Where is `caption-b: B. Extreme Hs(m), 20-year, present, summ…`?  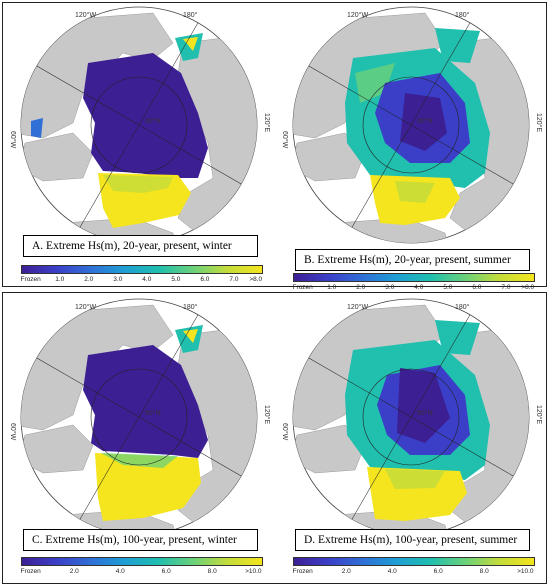 caption-b: B. Extreme Hs(m), 20-year, present, summ… is located at coordinates (412, 260).